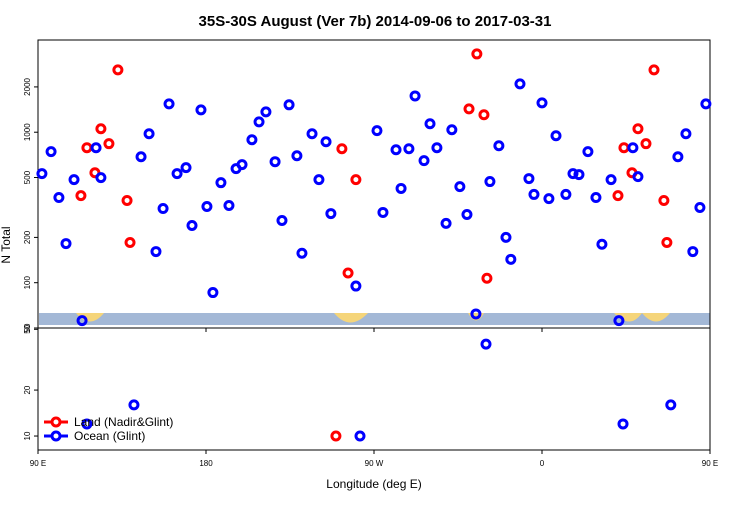  I want to click on y-tick-label: 500, so click(27, 177).